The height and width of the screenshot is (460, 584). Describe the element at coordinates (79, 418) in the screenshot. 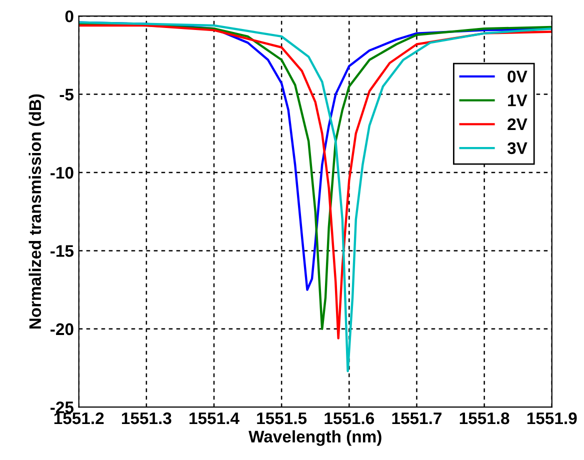

I see `x-tick-label: 1551.2` at that location.